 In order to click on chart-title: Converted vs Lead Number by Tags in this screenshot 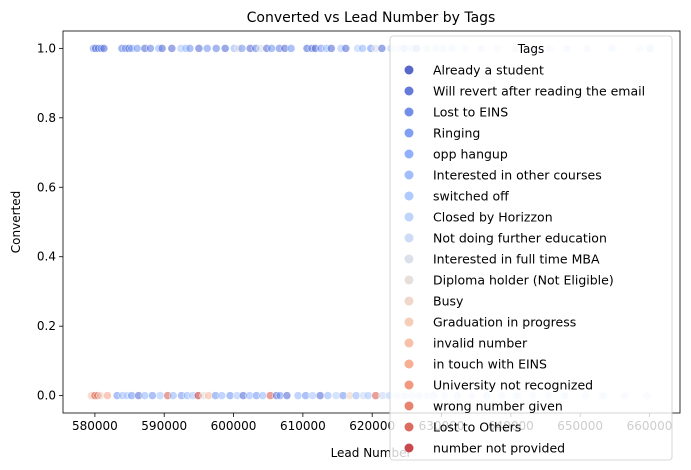, I will do `click(371, 18)`.